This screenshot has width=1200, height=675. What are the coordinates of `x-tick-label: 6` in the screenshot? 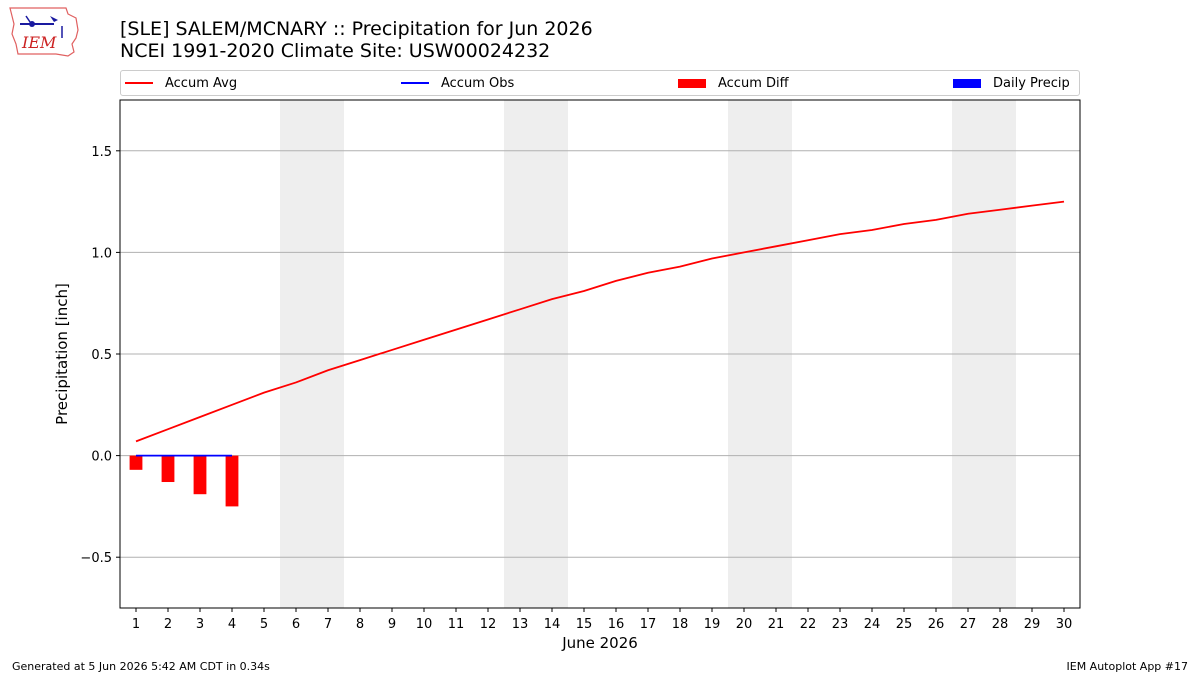 It's located at (296, 624).